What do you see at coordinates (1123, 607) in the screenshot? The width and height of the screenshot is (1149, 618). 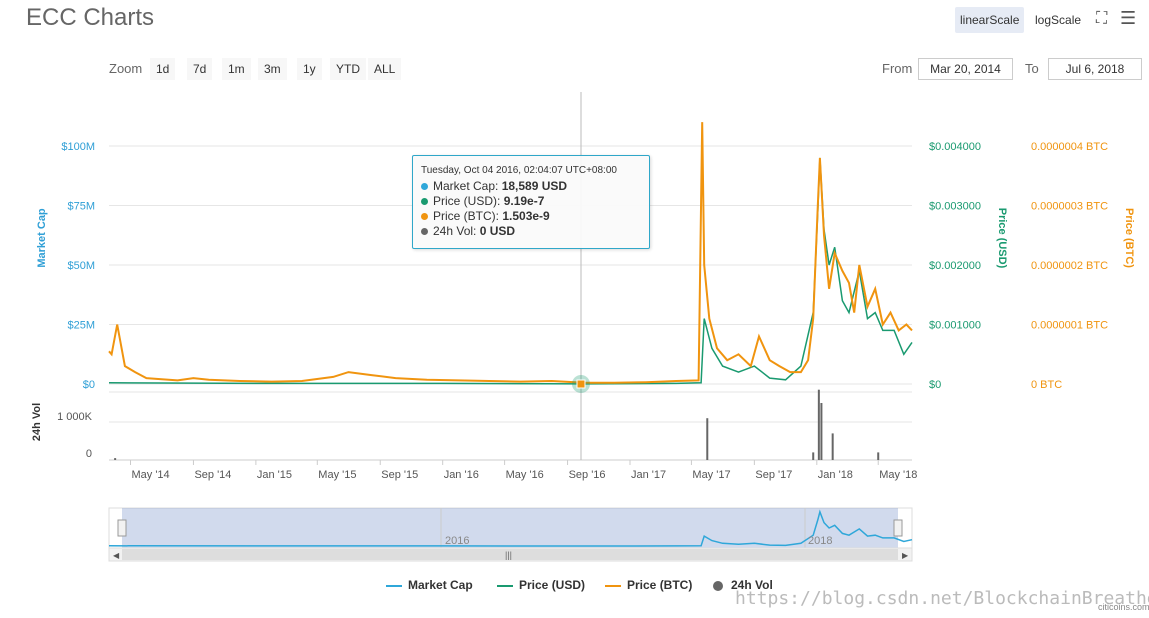 I see `credit-link: citicoins.com` at bounding box center [1123, 607].